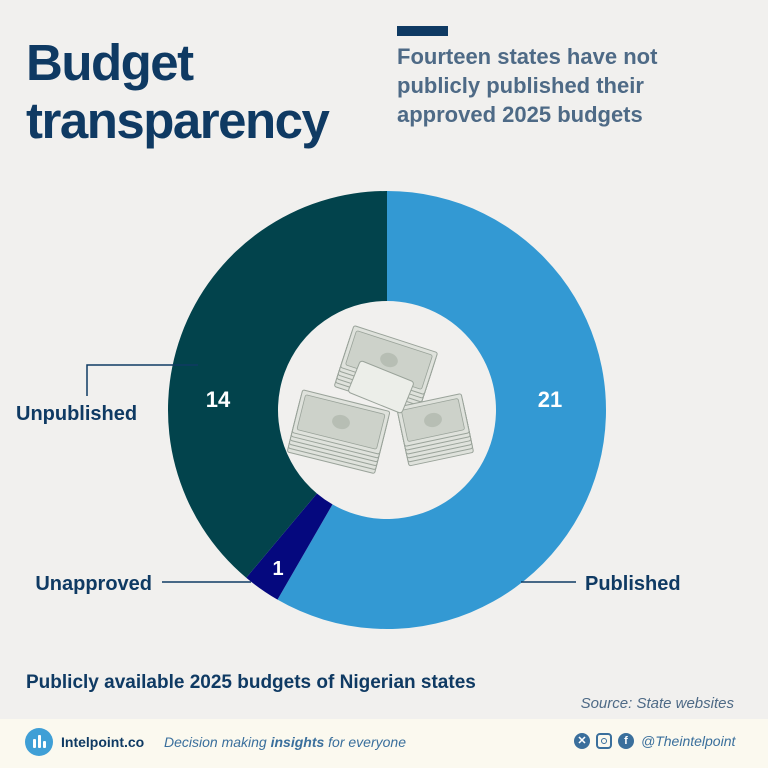 This screenshot has width=768, height=768. What do you see at coordinates (657, 703) in the screenshot?
I see `source-note: Source: State websites` at bounding box center [657, 703].